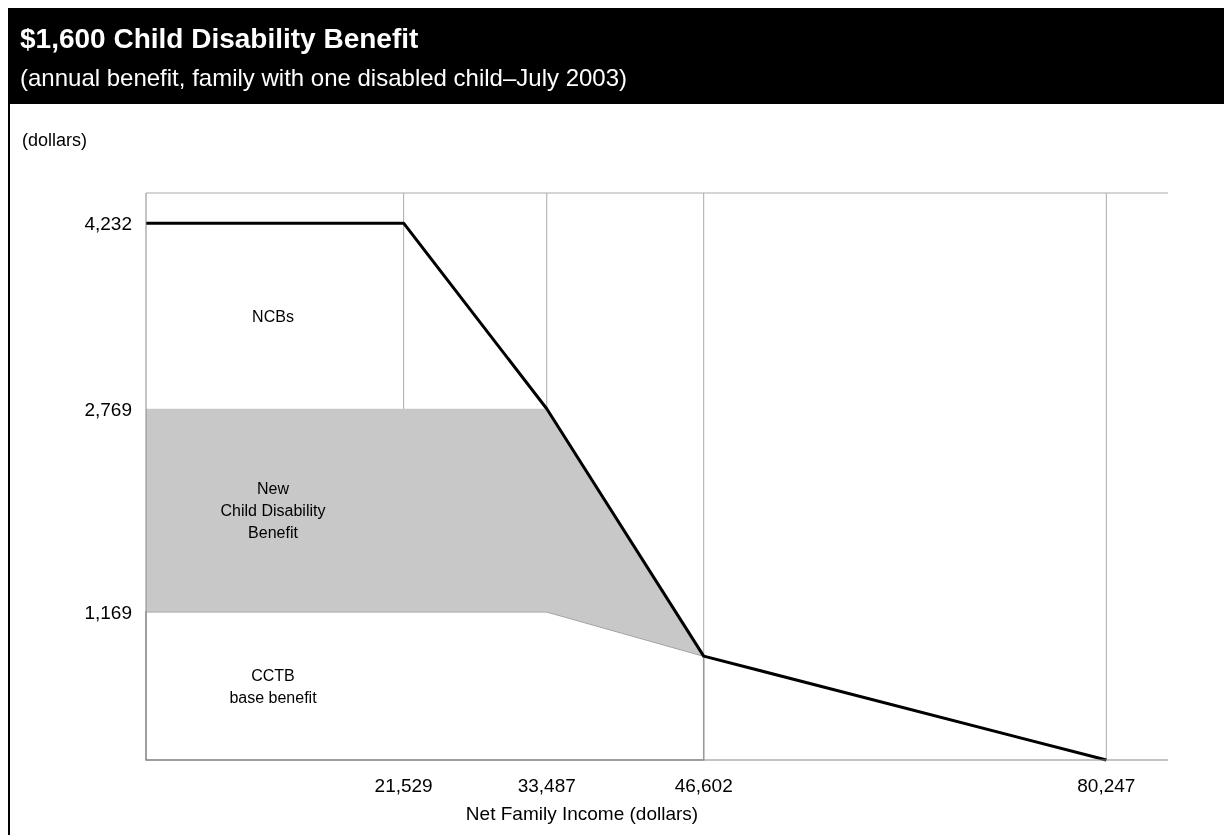 The image size is (1224, 835). Describe the element at coordinates (108, 409) in the screenshot. I see `y-tick-label: 2,769` at that location.